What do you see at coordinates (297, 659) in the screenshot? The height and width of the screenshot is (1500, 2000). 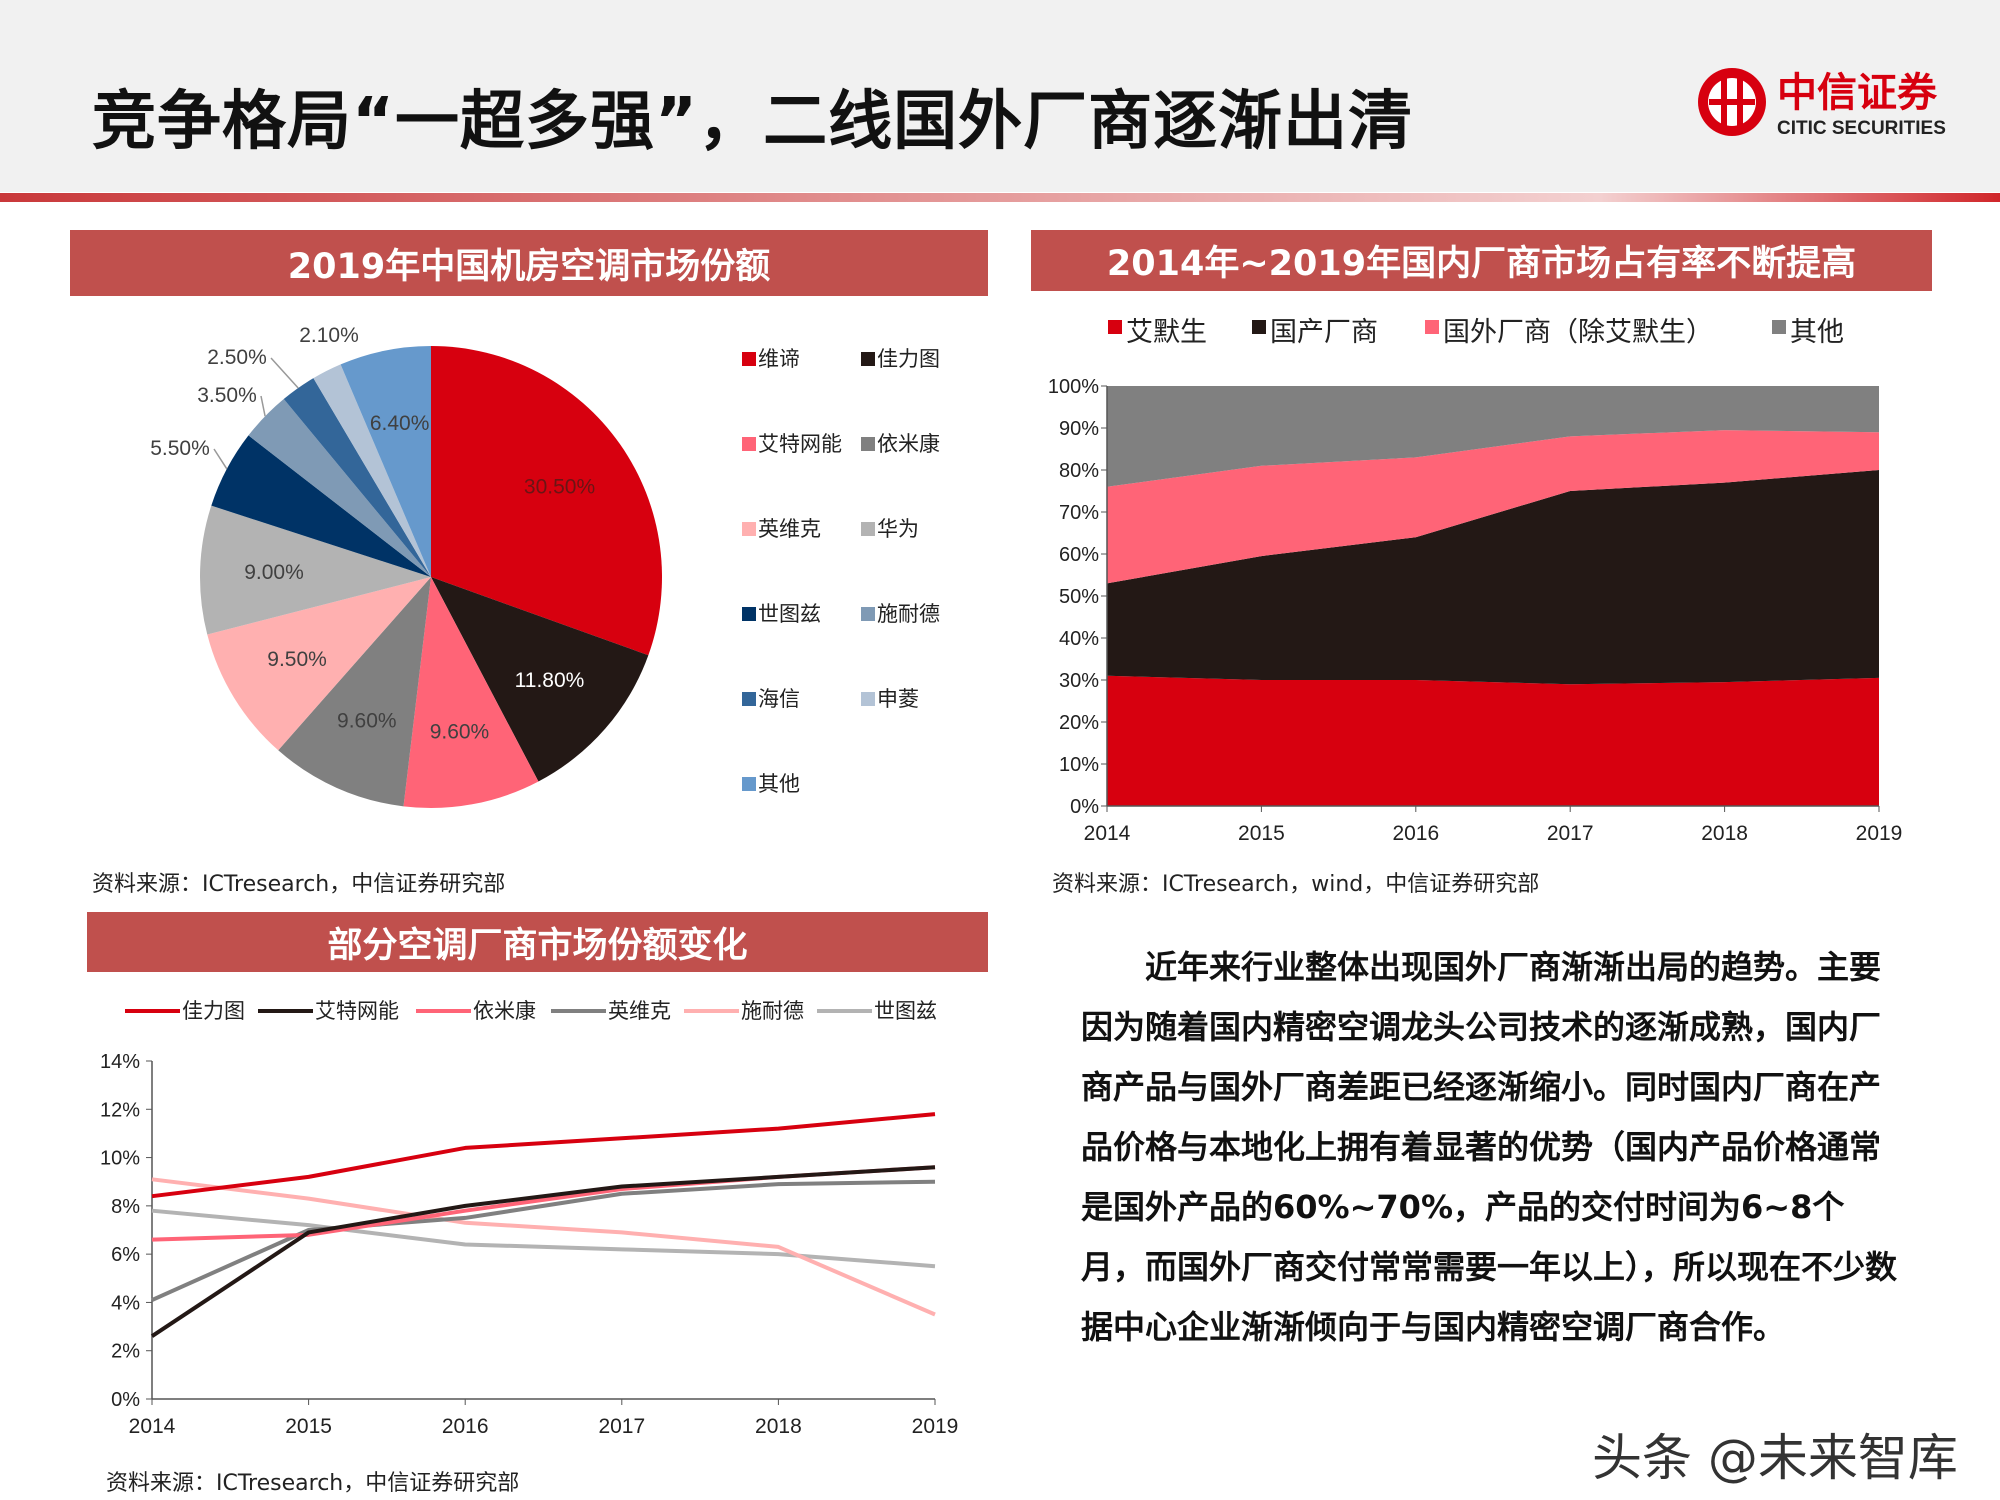 I see `pie-data-label: 9.50%` at bounding box center [297, 659].